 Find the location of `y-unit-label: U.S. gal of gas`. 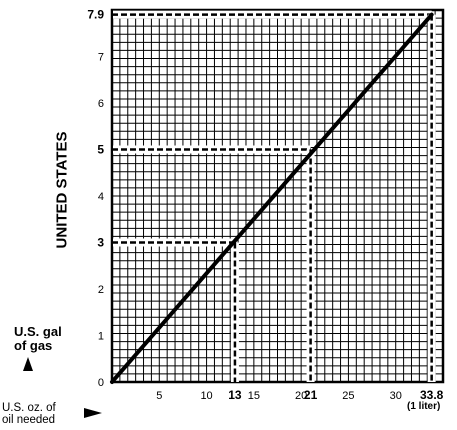

y-unit-label: U.S. gal of gas is located at coordinates (38, 339).